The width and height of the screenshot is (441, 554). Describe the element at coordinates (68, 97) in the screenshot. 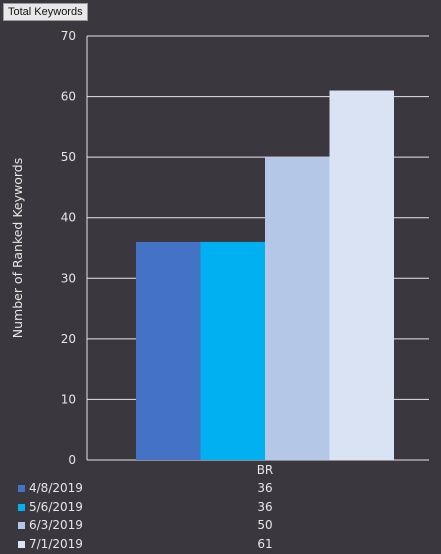

I see `y-tick-label: 60` at that location.